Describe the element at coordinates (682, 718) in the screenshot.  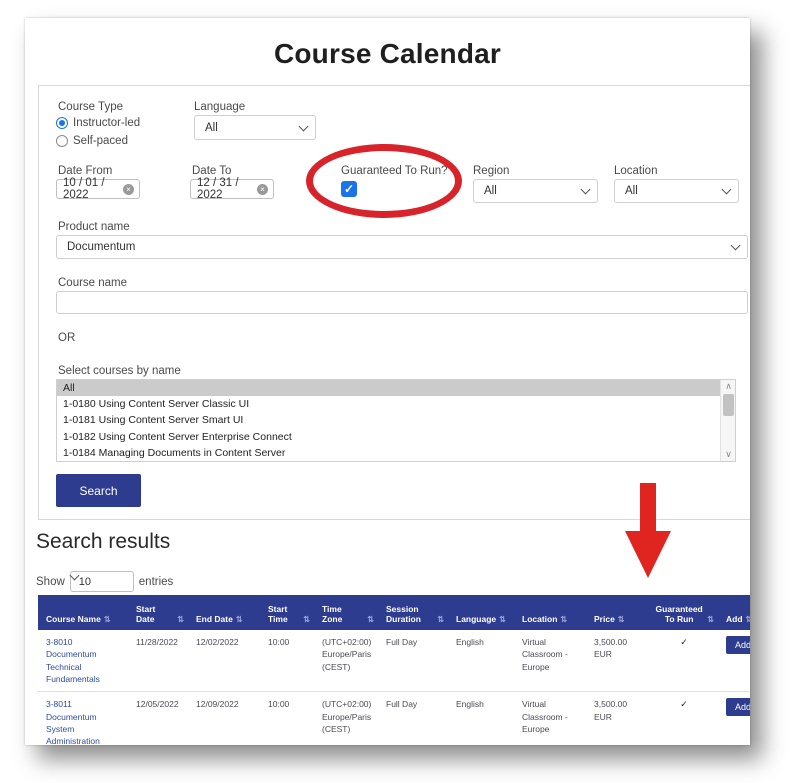
I see `cell-guaranteed-check: ✓` at that location.